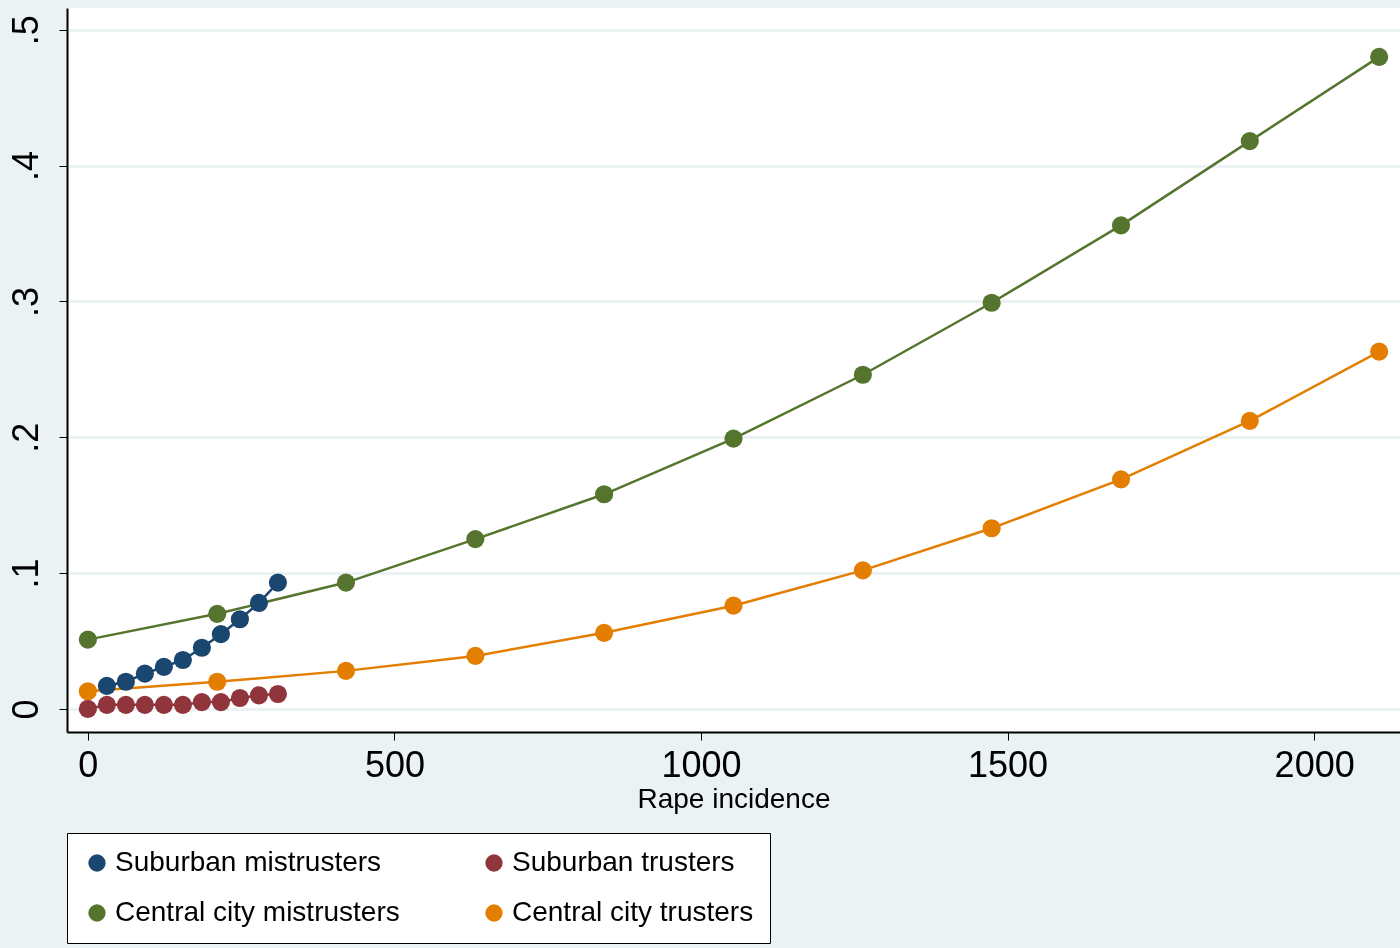  I want to click on x-tick-label: 500, so click(394, 764).